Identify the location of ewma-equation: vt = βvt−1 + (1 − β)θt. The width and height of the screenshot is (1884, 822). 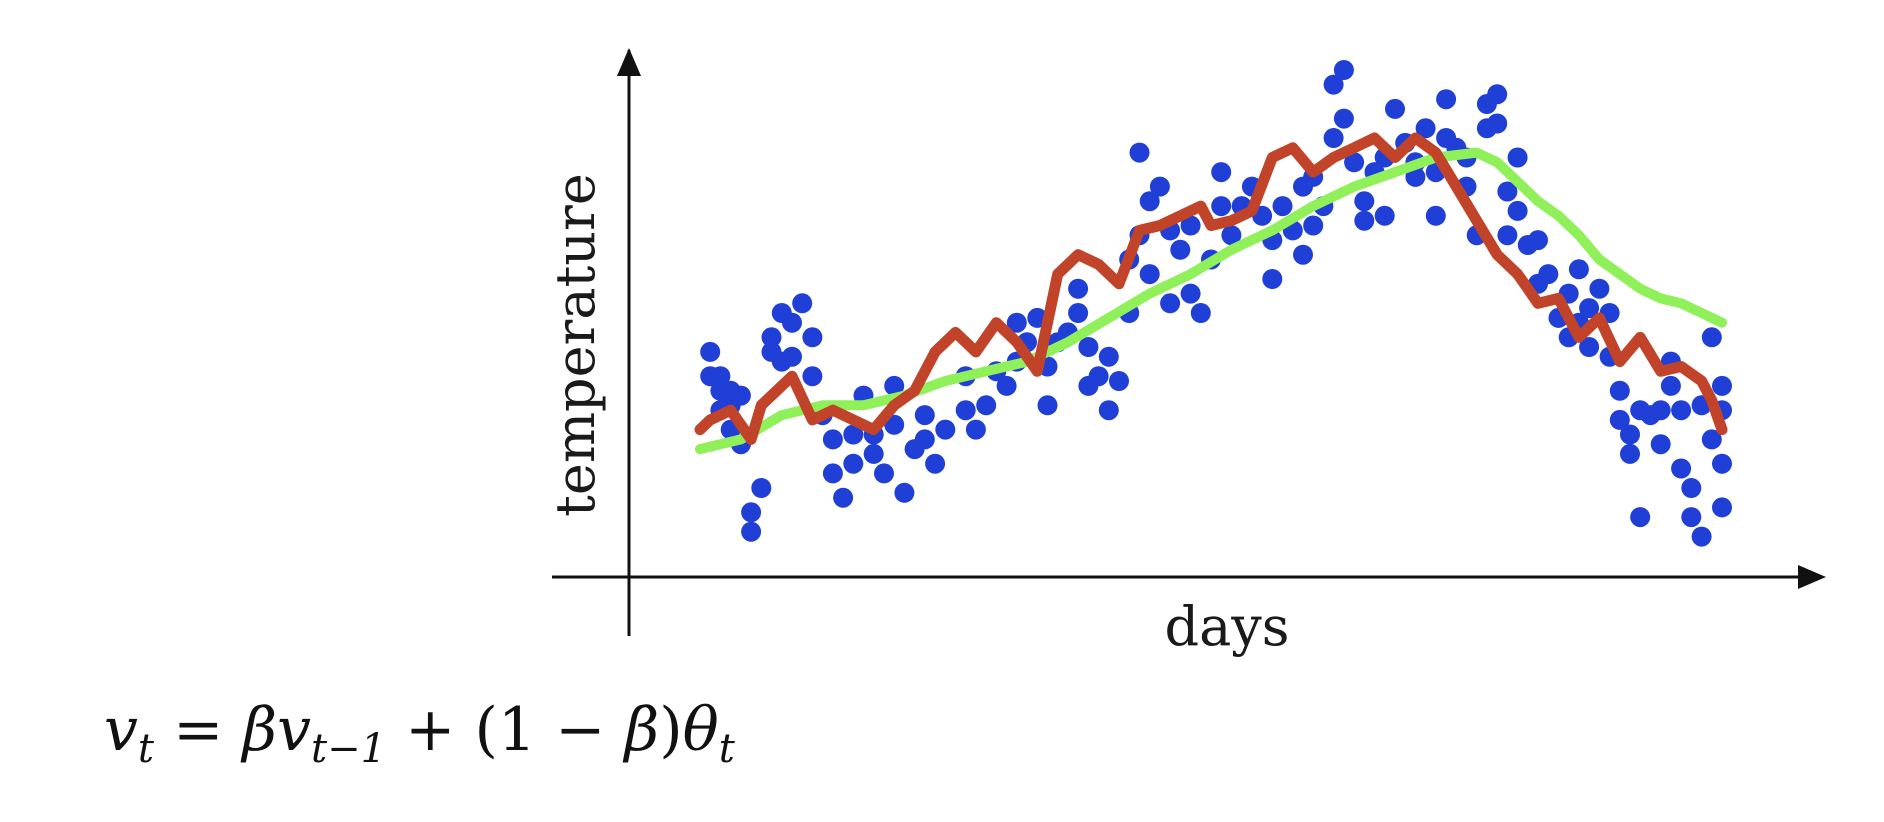
(419, 734).